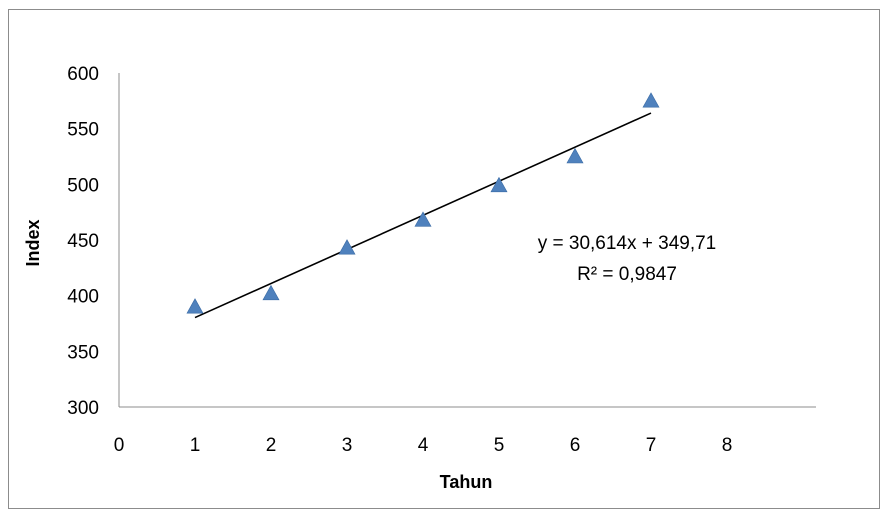  I want to click on x-tick-label: 5, so click(499, 445).